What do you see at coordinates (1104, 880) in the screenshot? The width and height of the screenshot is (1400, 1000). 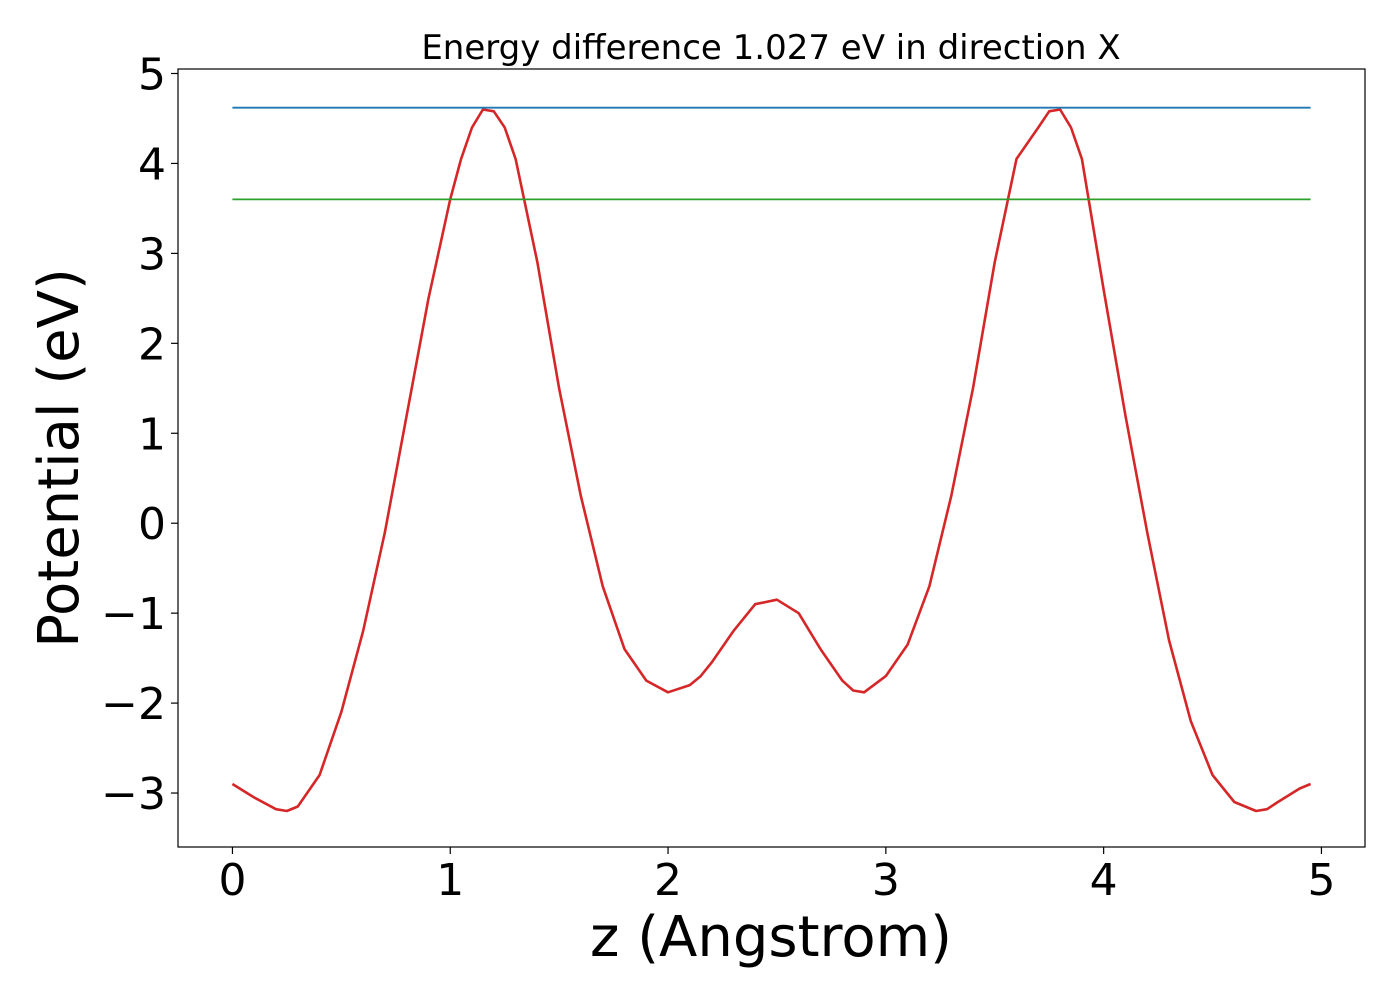 I see `x-tick-label: 4` at bounding box center [1104, 880].